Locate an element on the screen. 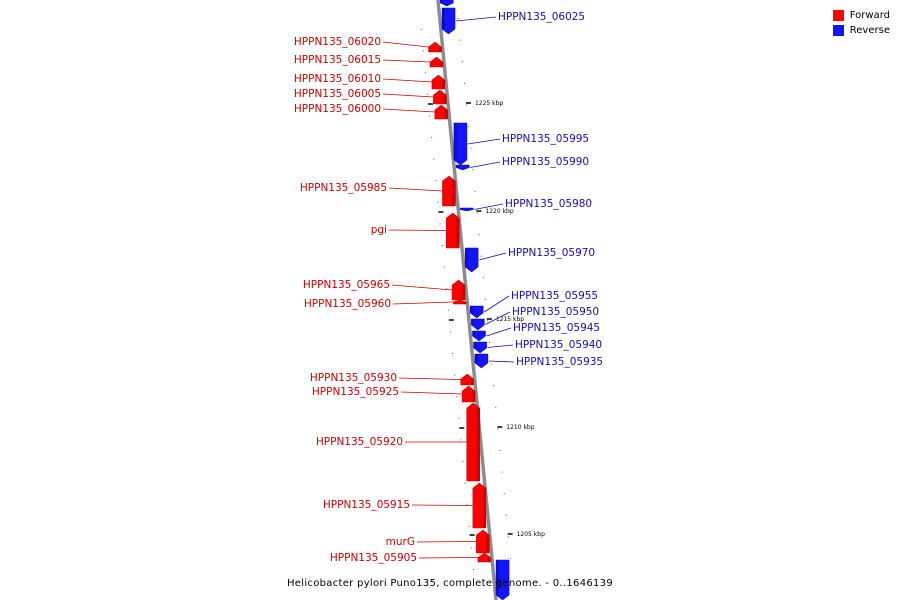  tick-label: 1220 kbp is located at coordinates (499, 211).